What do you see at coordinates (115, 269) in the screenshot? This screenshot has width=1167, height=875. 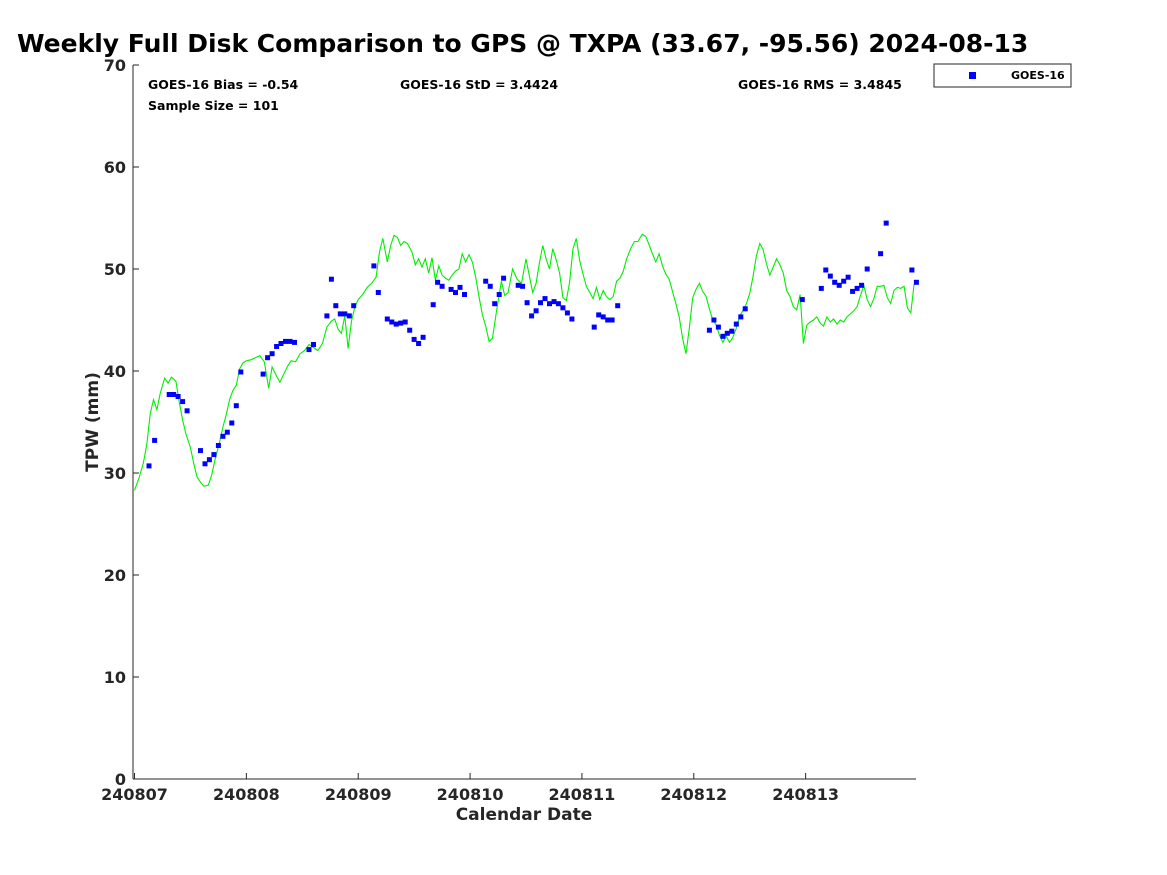 I see `y-tick-label: 50` at bounding box center [115, 269].